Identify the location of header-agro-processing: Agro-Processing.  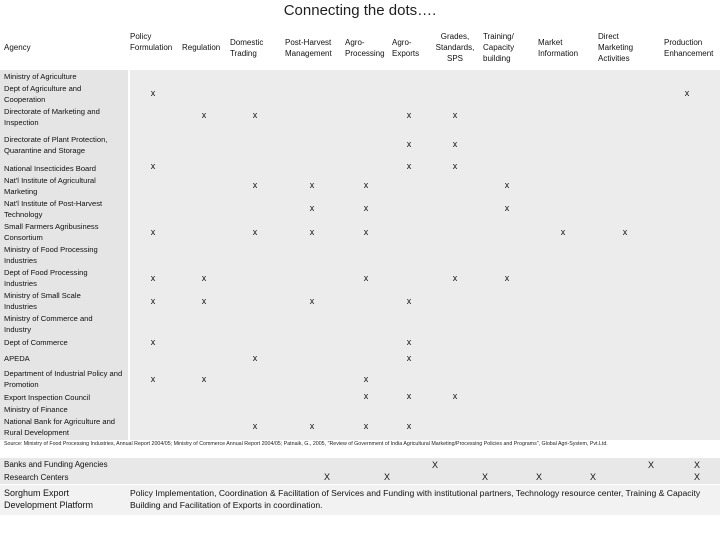
(365, 48).